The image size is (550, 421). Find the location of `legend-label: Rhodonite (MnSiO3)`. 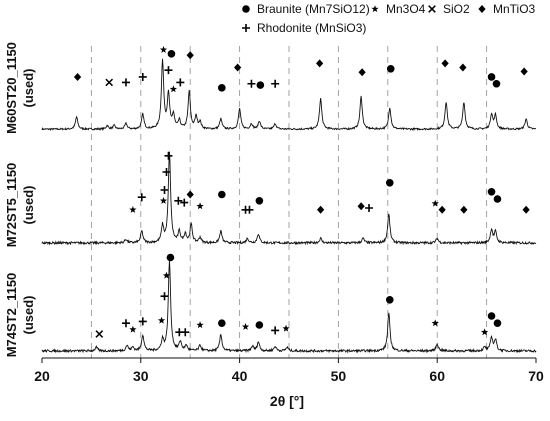

legend-label: Rhodonite (MnSiO3) is located at coordinates (311, 28).